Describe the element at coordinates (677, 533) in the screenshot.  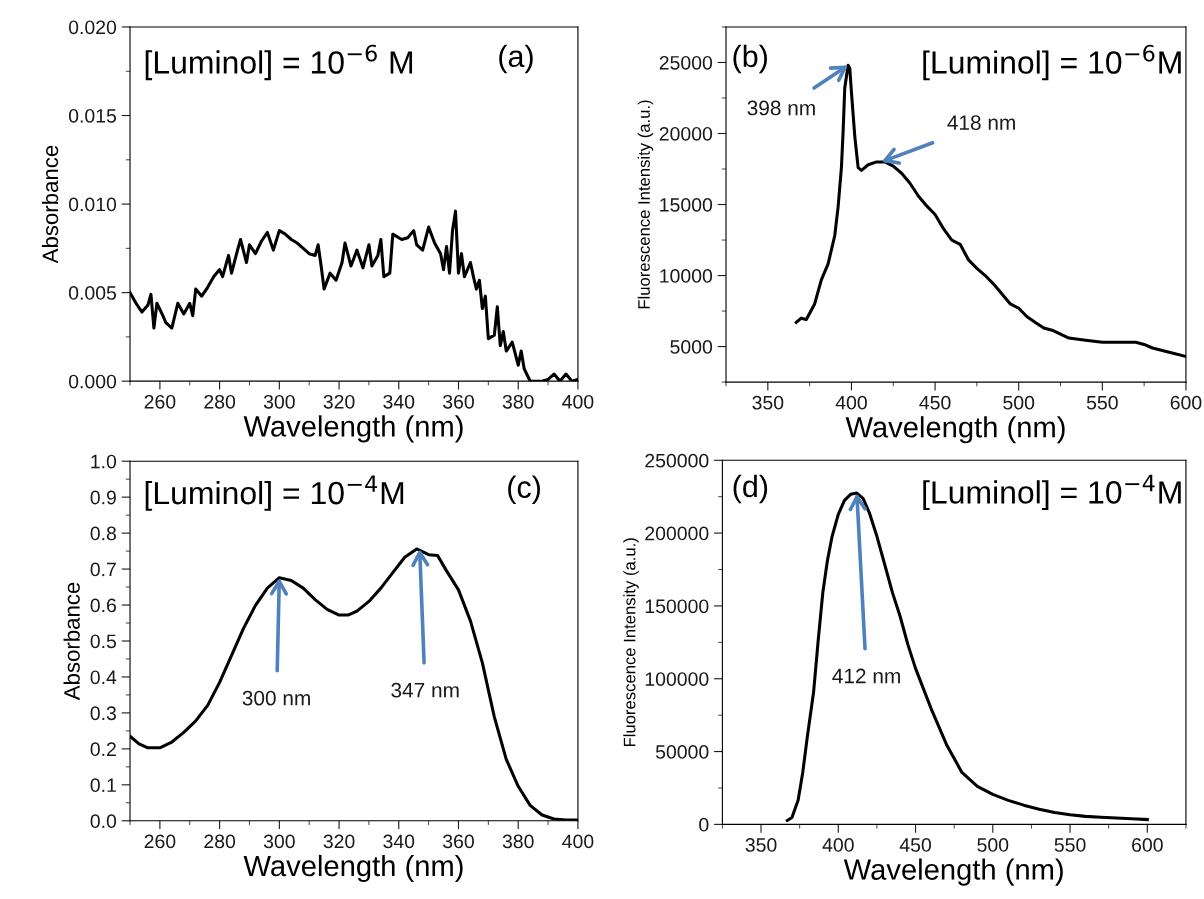
I see `y-tick-label: 200000` at that location.